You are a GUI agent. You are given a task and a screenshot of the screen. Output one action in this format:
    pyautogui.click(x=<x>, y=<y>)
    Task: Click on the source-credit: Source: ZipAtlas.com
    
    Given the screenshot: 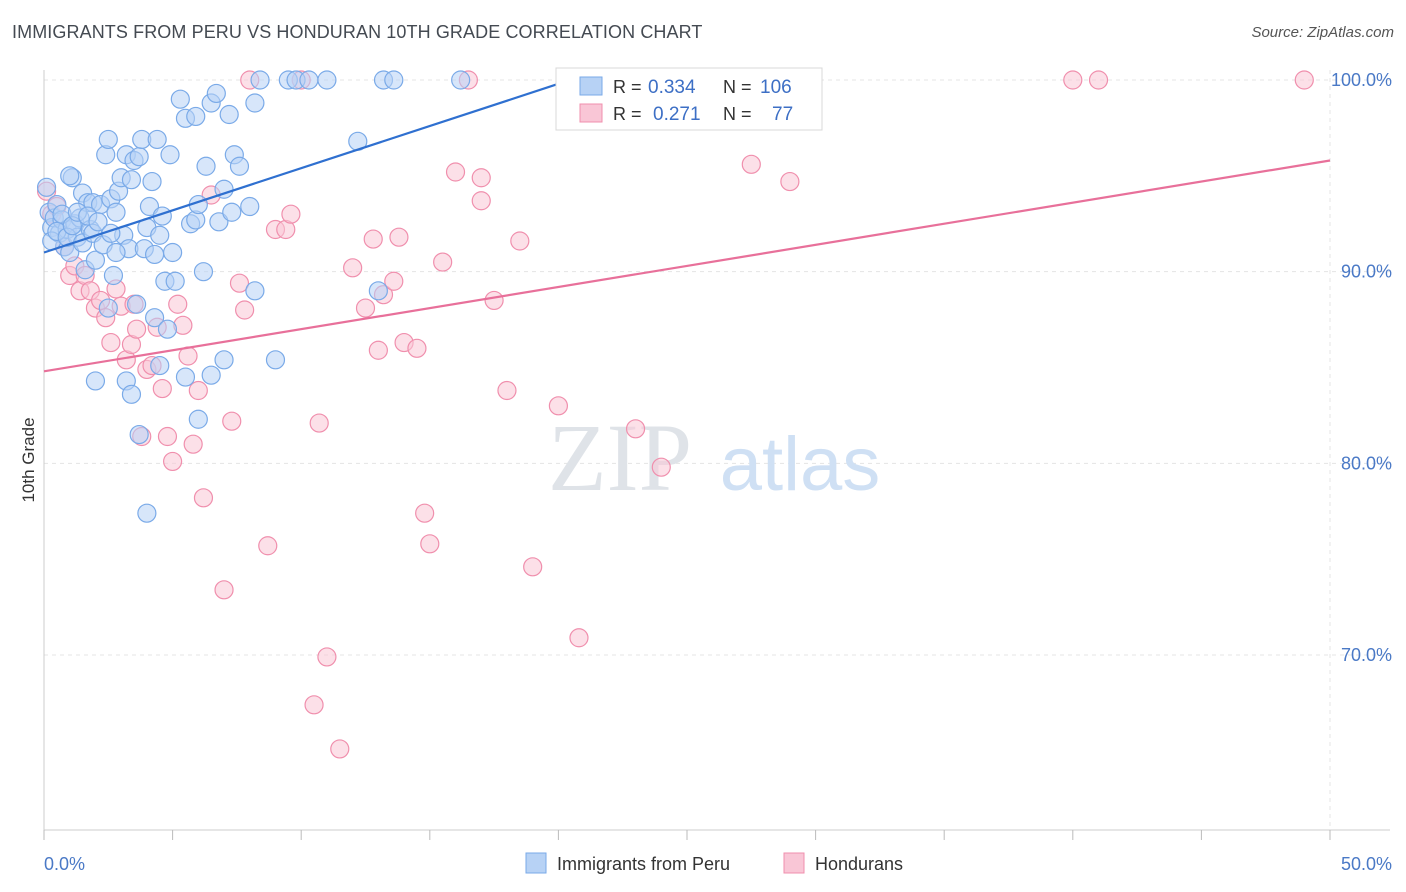 What is the action you would take?
    pyautogui.click(x=1322, y=32)
    